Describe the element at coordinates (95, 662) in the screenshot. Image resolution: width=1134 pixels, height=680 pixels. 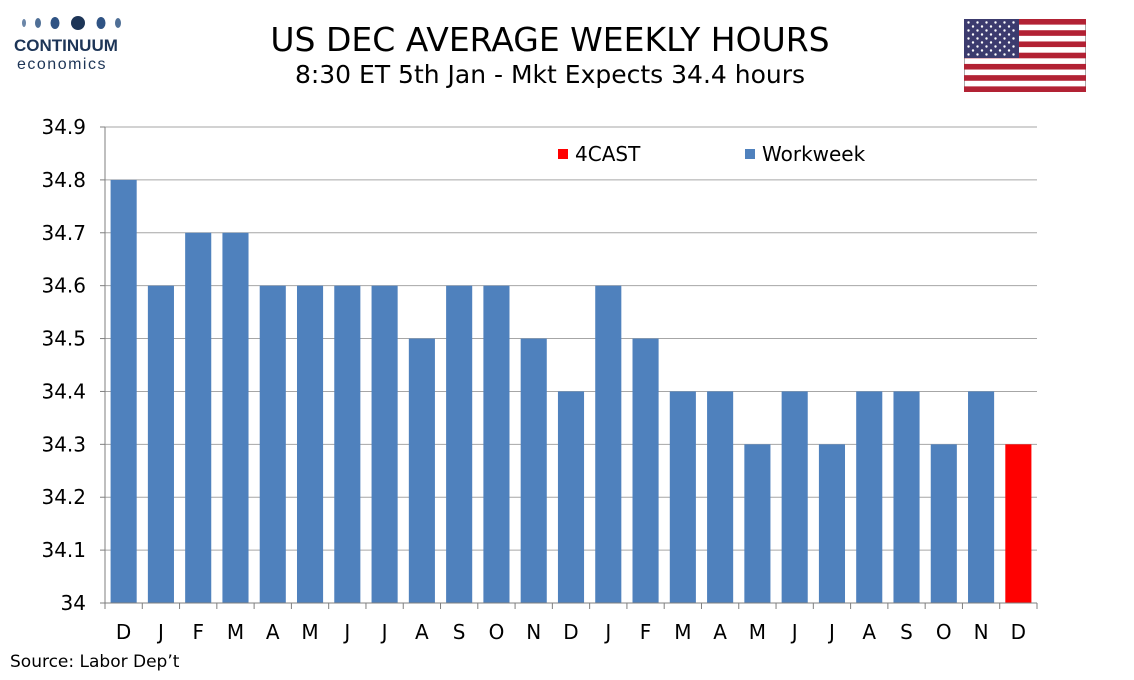
I see `source-note: Source: Labor Dep’t` at that location.